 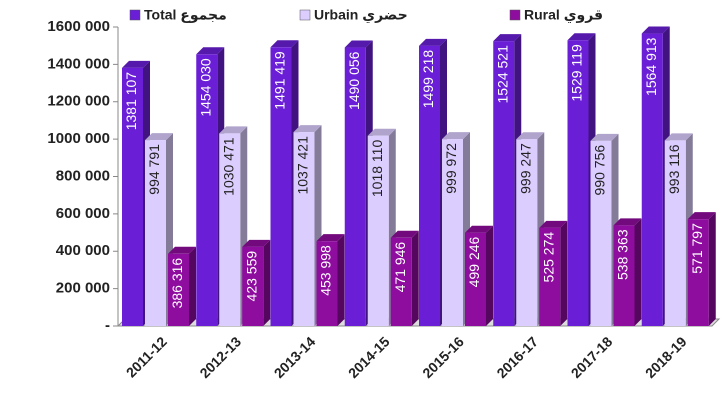 I want to click on value-label: 993 116, so click(x=674, y=169).